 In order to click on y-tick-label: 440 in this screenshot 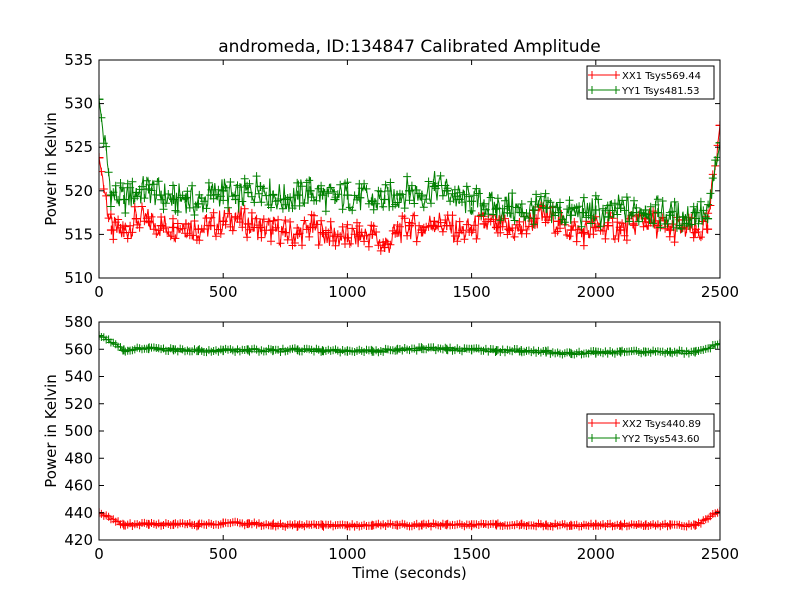, I will do `click(78, 513)`.